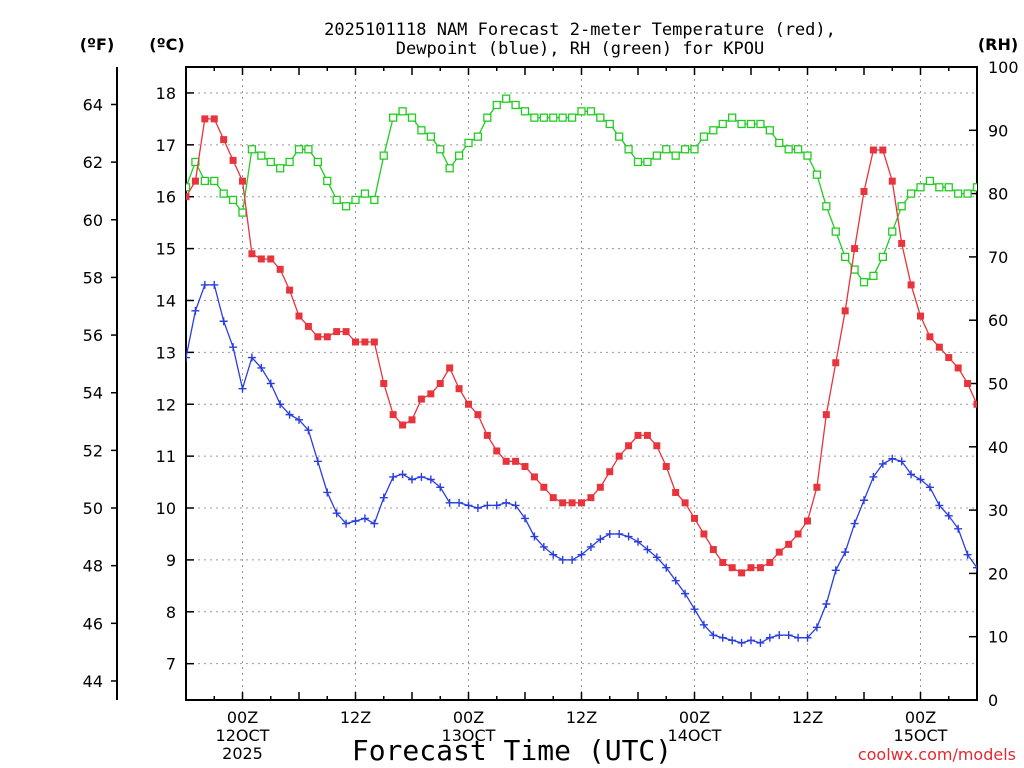 The width and height of the screenshot is (1024, 768). I want to click on celsius-tick-label: 12, so click(166, 404).